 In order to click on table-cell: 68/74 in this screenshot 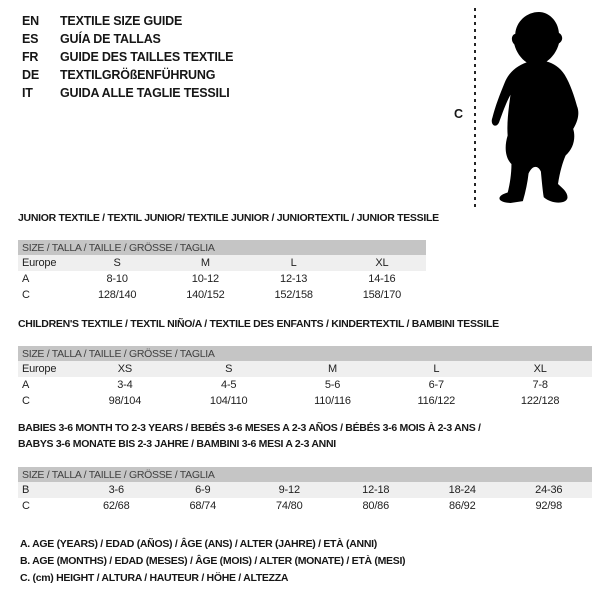, I will do `click(203, 506)`.